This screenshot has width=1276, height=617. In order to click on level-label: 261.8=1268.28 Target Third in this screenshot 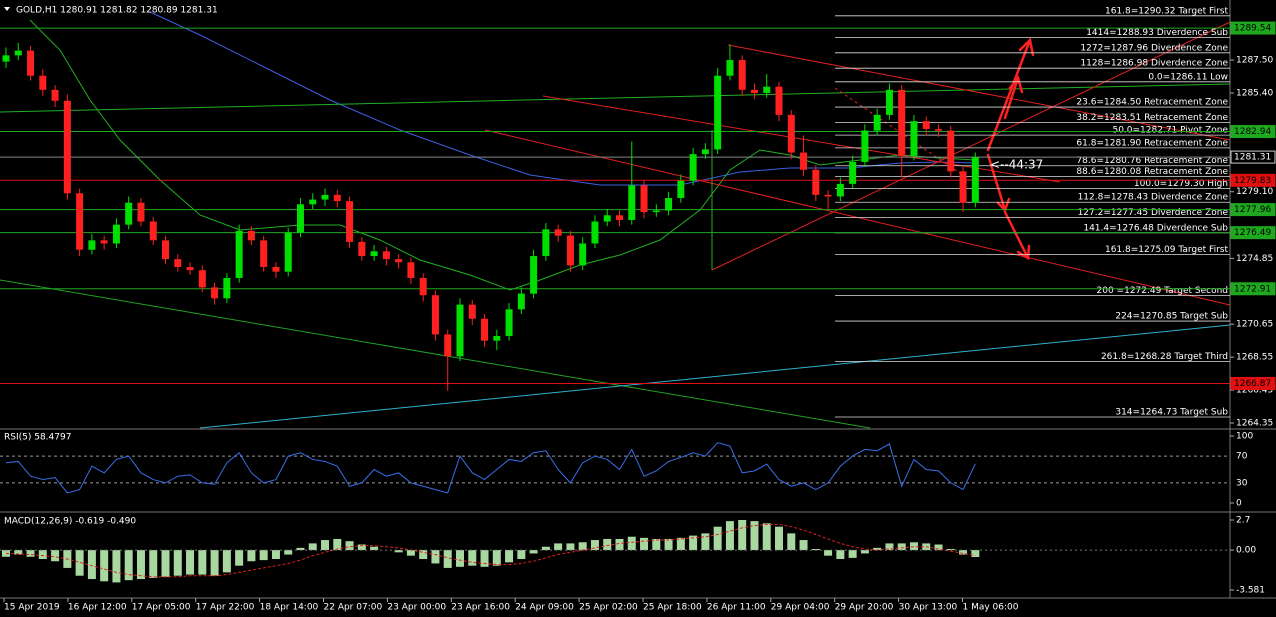, I will do `click(1164, 357)`.